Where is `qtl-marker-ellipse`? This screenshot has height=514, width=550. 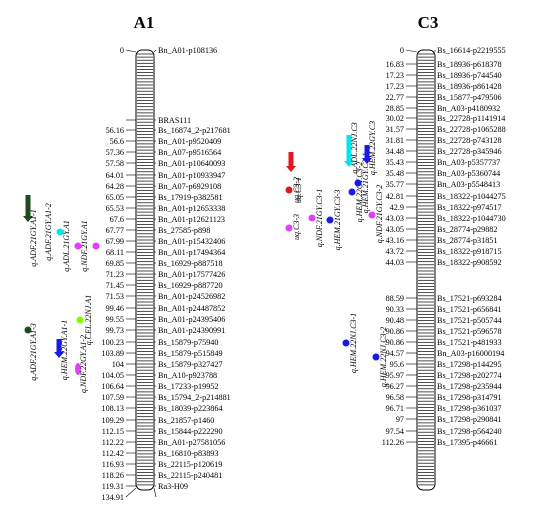
qtl-marker-ellipse is located at coordinates (78, 369).